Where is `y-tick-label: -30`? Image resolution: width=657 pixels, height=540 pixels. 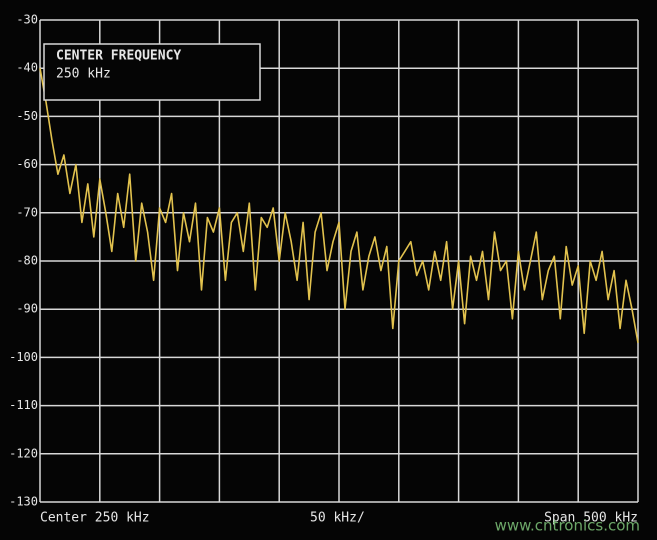 y-tick-label: -30 is located at coordinates (27, 20).